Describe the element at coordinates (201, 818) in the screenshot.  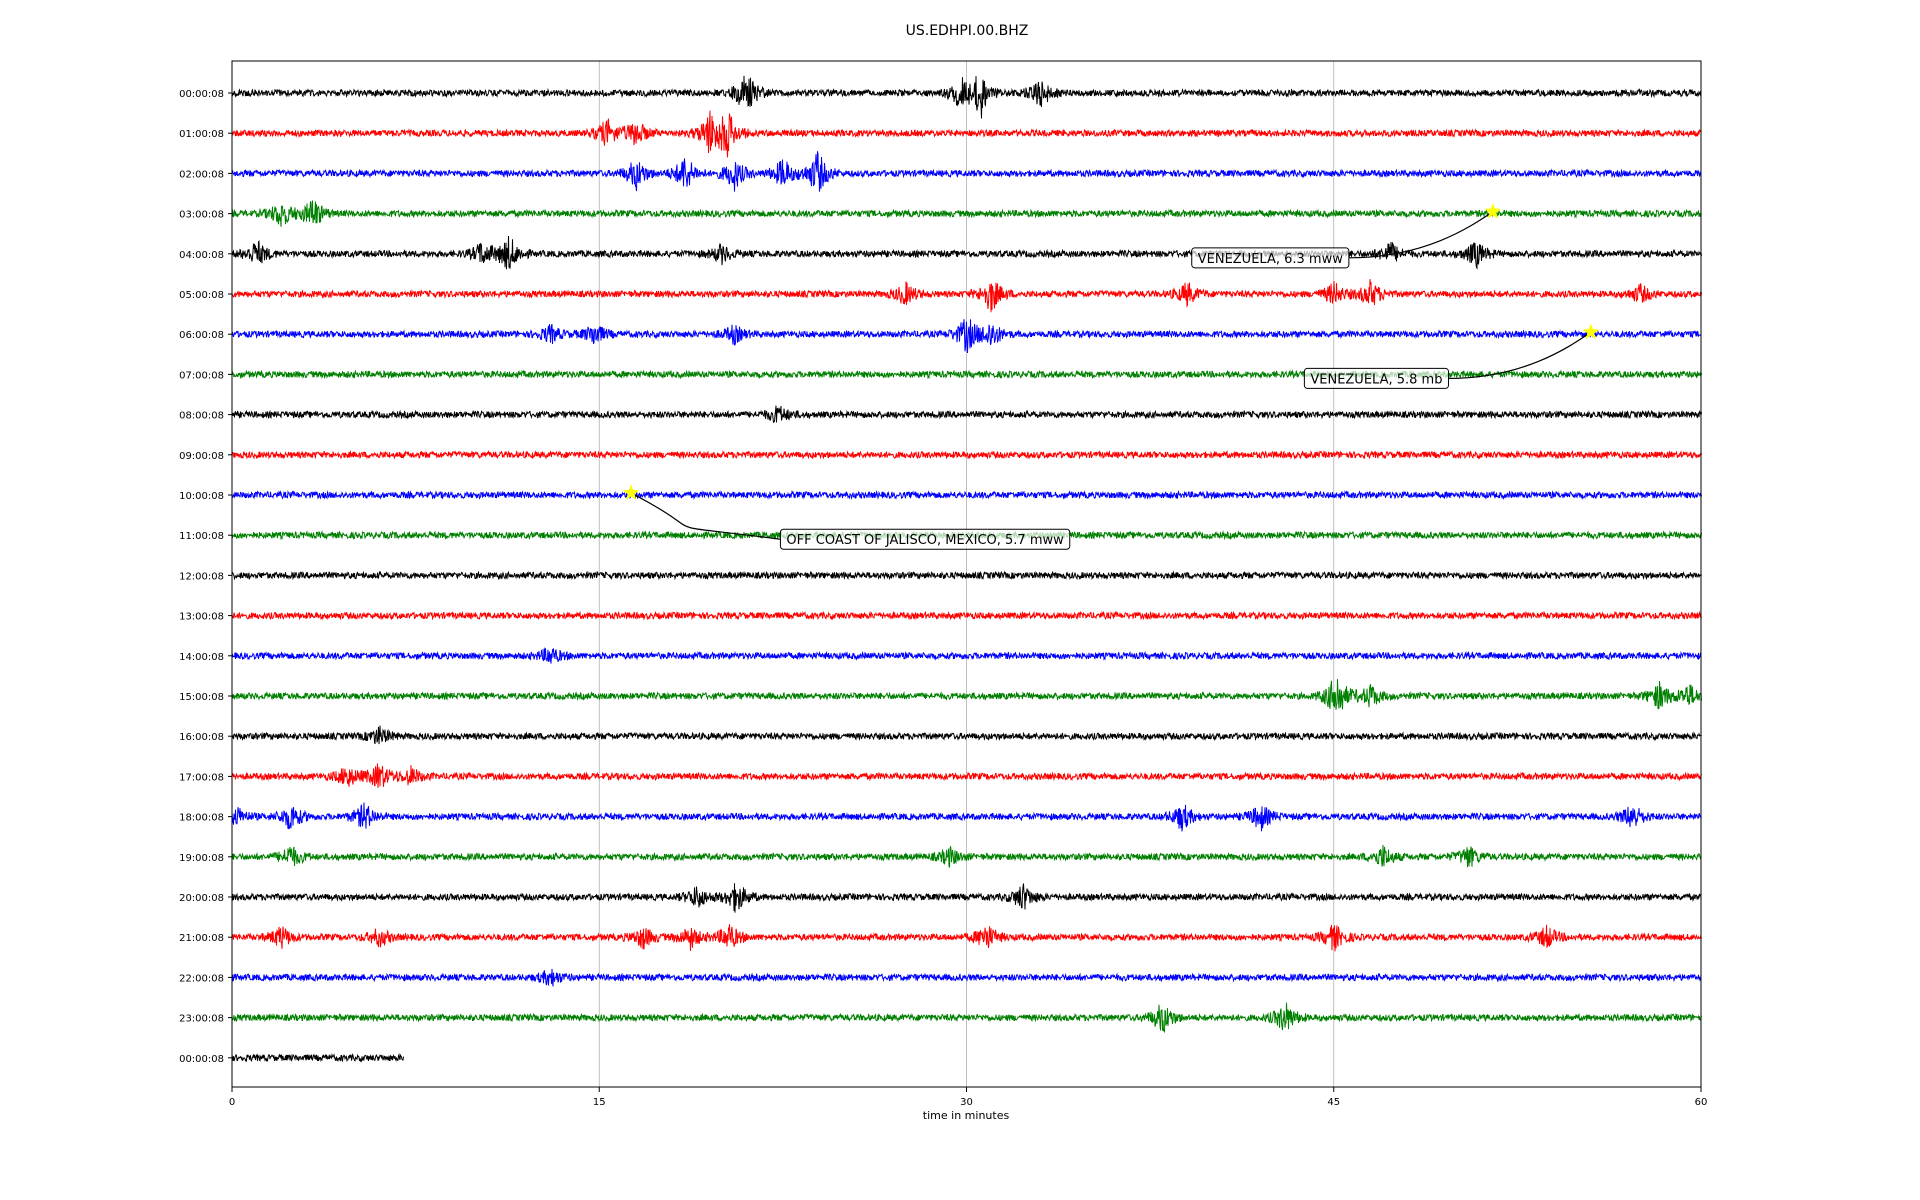
I see `y-tick-label: 18:00:08` at that location.